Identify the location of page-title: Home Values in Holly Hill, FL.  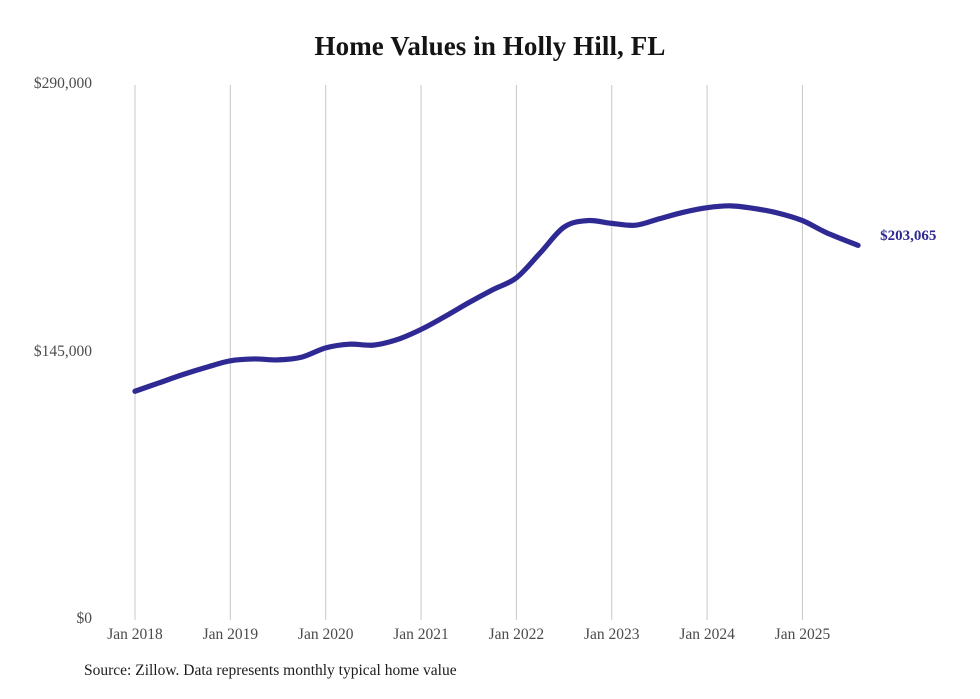
(490, 46).